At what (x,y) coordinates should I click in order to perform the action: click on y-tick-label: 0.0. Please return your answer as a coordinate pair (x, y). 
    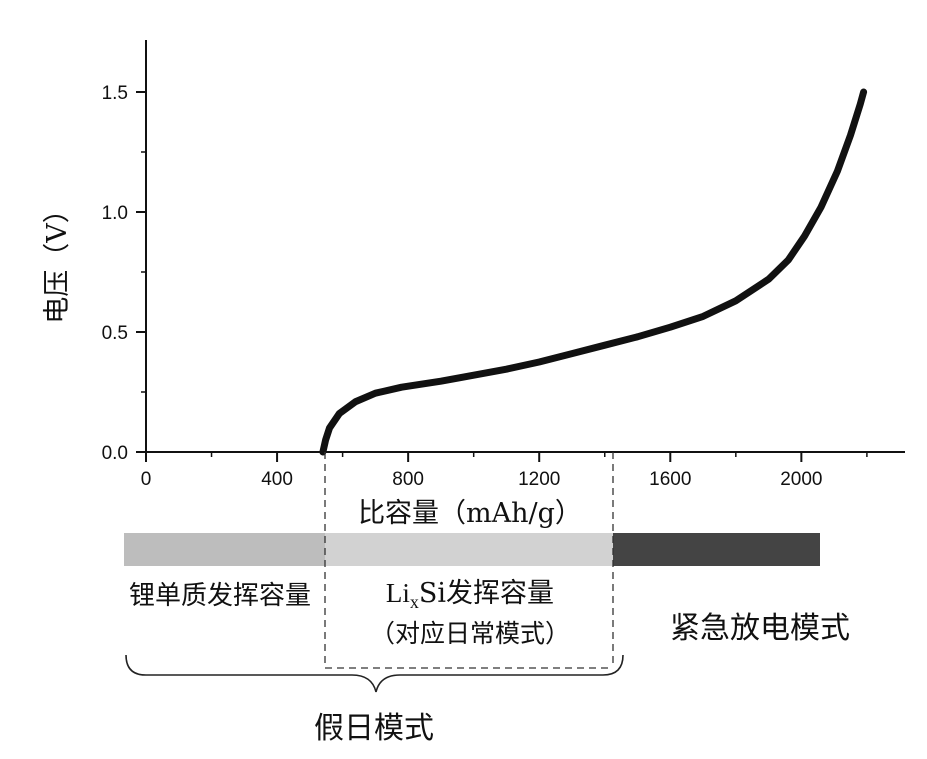
    Looking at the image, I should click on (115, 453).